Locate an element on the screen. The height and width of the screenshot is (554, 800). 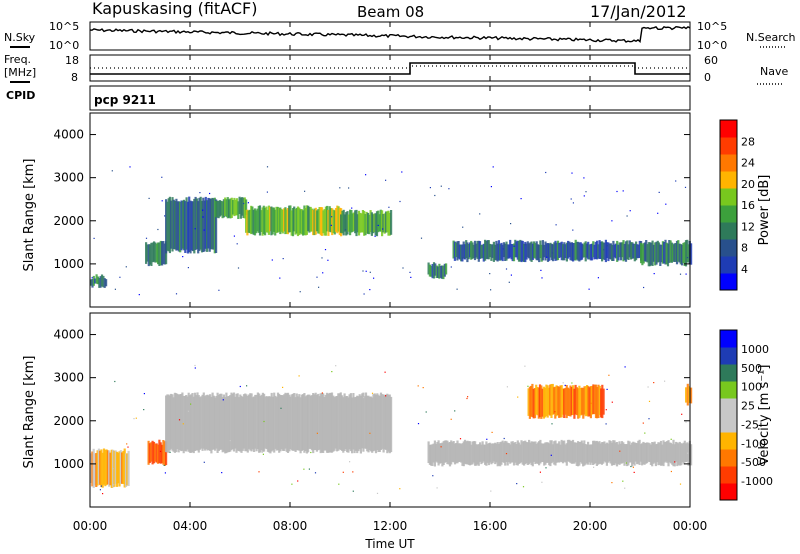
colorbar-tick-label: 4 is located at coordinates (744, 269).